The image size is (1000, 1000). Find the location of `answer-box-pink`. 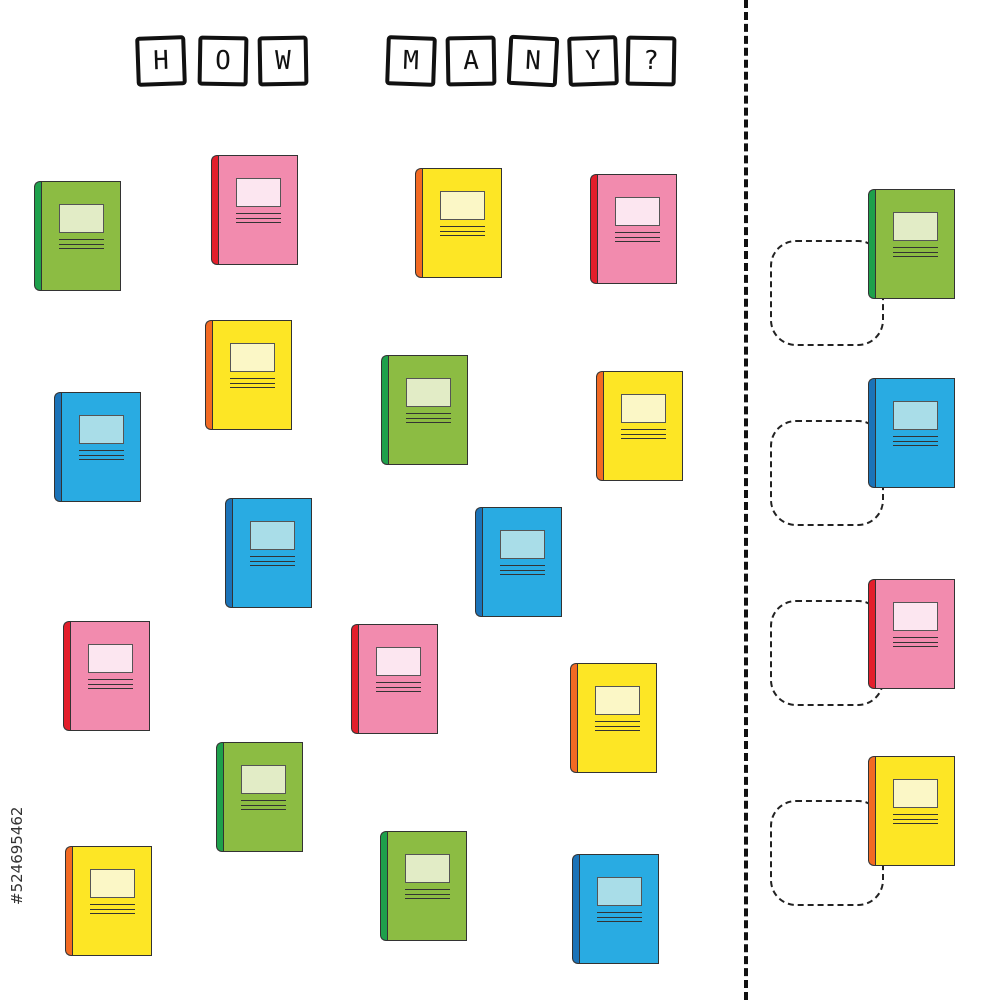

answer-box-pink is located at coordinates (827, 653).